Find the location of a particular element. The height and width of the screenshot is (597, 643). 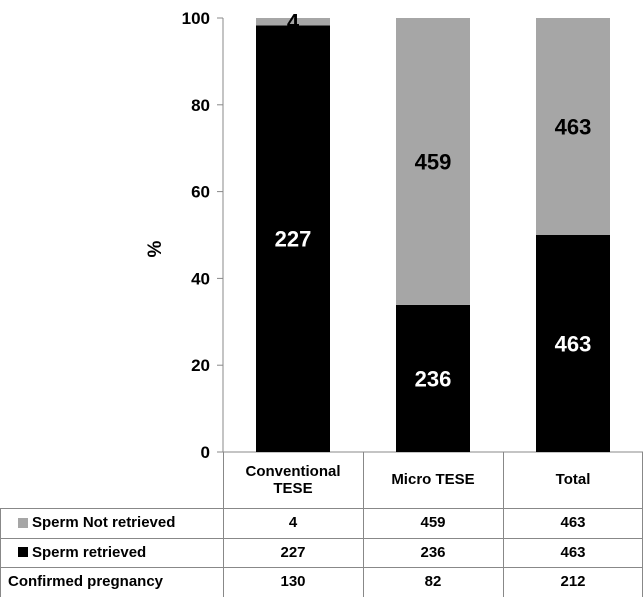

y-tick-label: 60 is located at coordinates (200, 192).